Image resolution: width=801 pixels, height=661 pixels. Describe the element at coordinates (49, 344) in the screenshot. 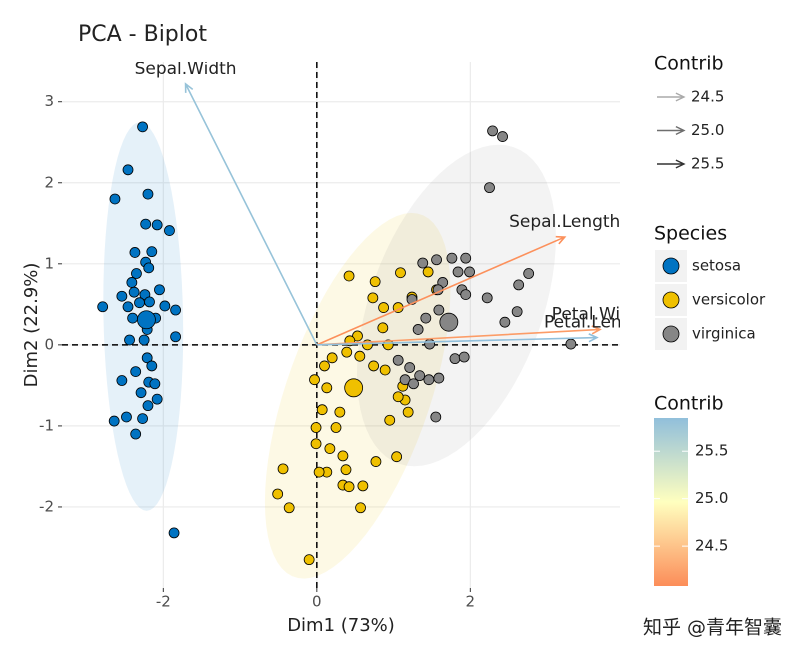

I see `y-tick-label: 0` at that location.